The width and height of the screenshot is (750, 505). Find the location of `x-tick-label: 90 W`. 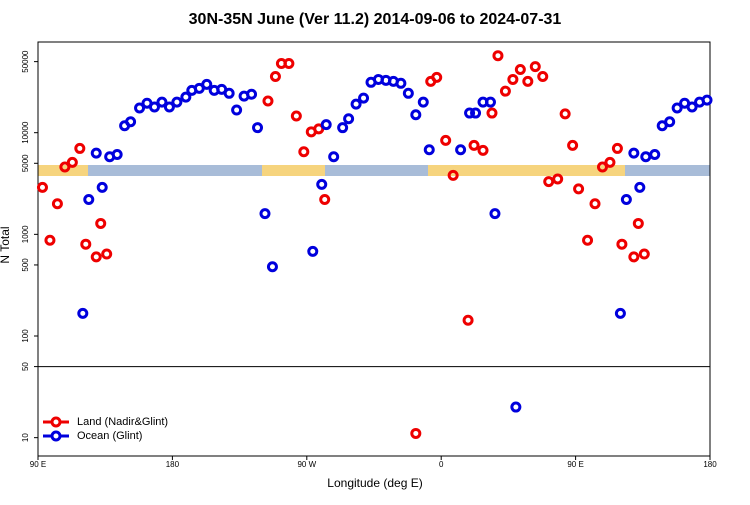

x-tick-label: 90 W is located at coordinates (306, 464).